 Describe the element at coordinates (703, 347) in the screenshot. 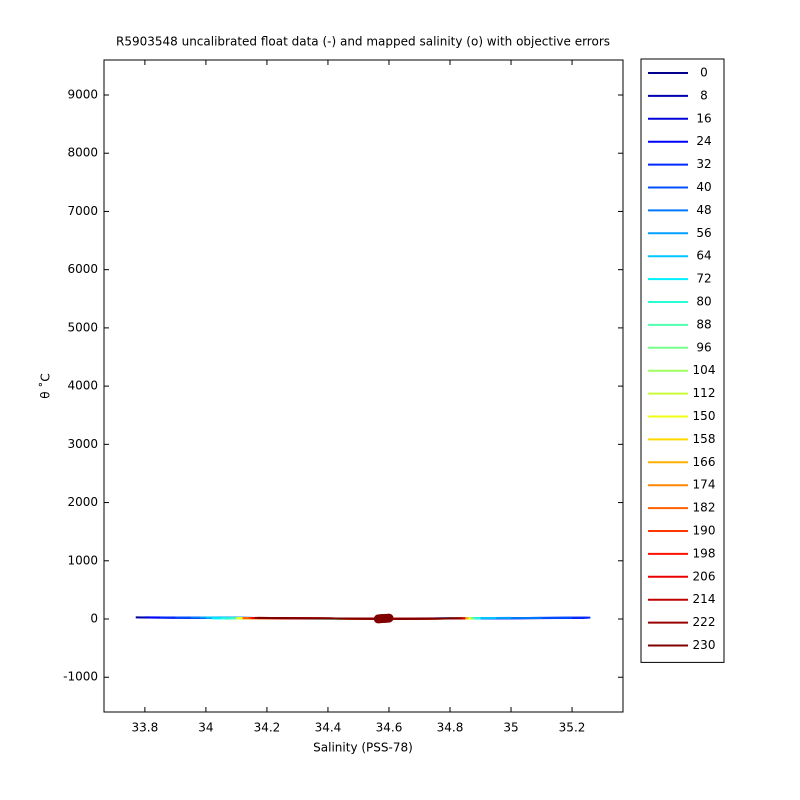

I see `legend-label: 96` at that location.